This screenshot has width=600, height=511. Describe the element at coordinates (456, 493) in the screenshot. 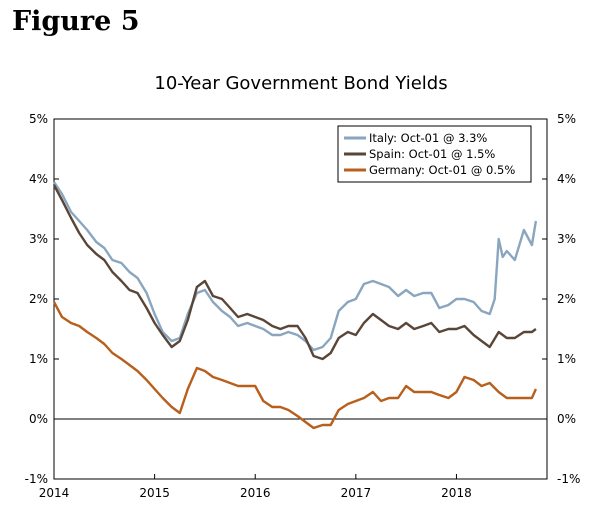

I see `x-tick-label: 2018` at that location.